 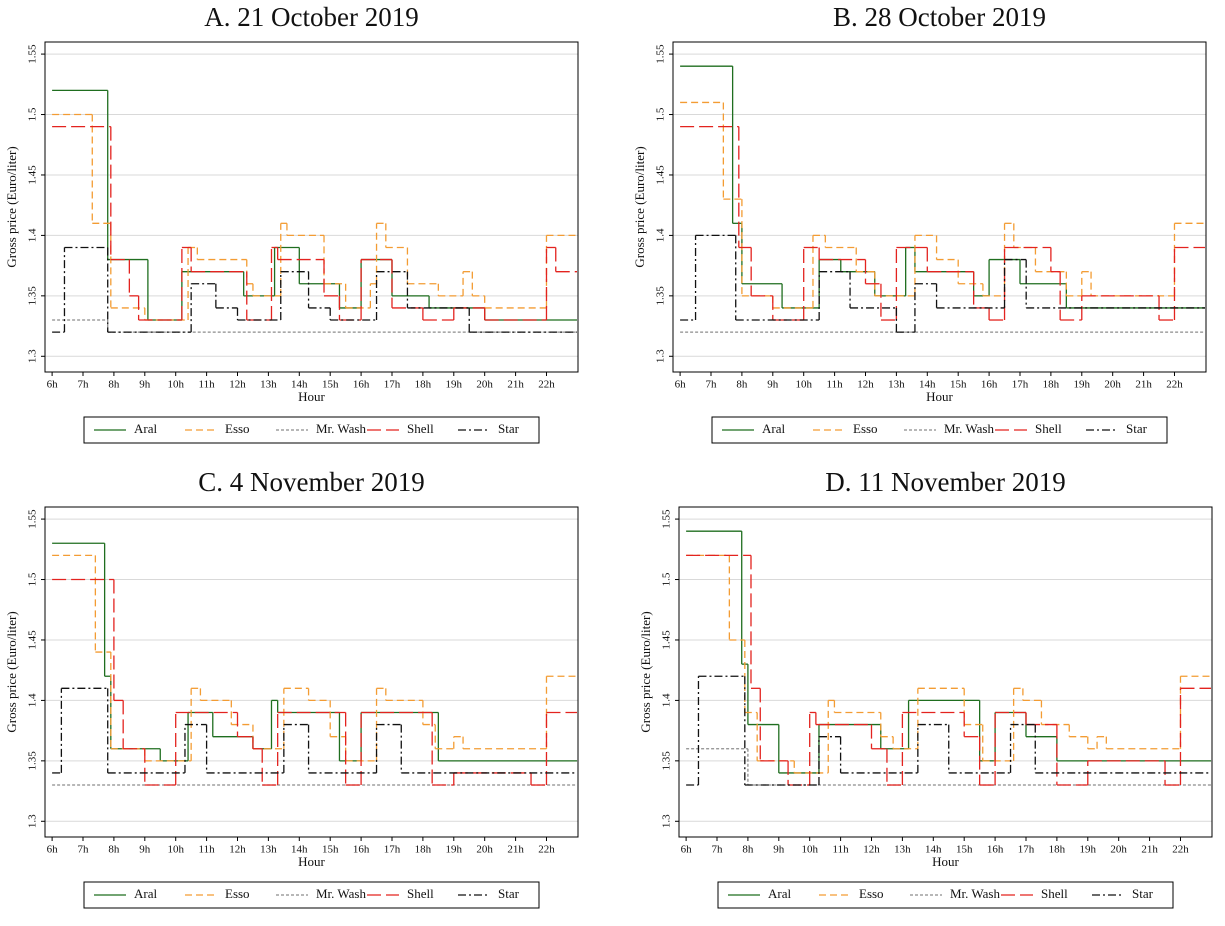 I want to click on chart-title: B. 28 October 2019, so click(x=939, y=17).